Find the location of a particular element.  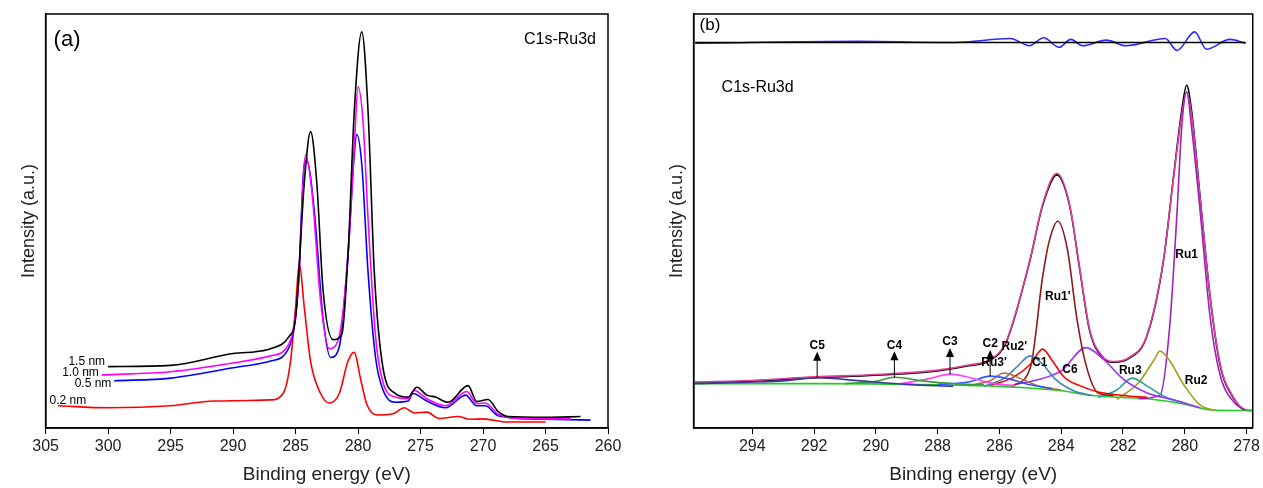

x-tick-label: 295 is located at coordinates (171, 446).